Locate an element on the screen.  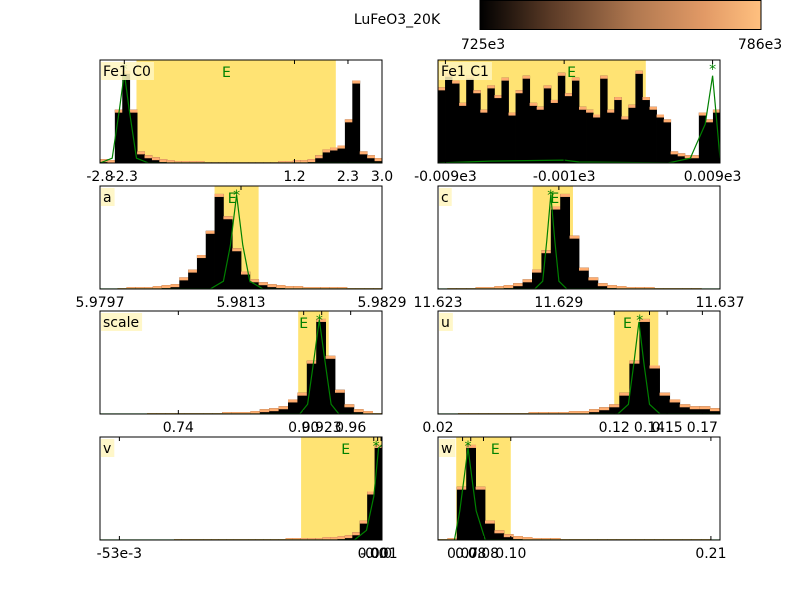
figure-title: LuFeO3_20K is located at coordinates (397, 20).